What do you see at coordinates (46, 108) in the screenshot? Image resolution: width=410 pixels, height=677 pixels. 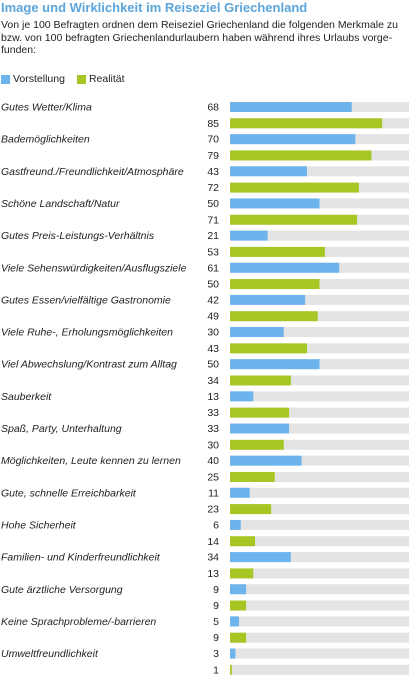 I see `category-label: Gutes Wetter/Klima` at bounding box center [46, 108].